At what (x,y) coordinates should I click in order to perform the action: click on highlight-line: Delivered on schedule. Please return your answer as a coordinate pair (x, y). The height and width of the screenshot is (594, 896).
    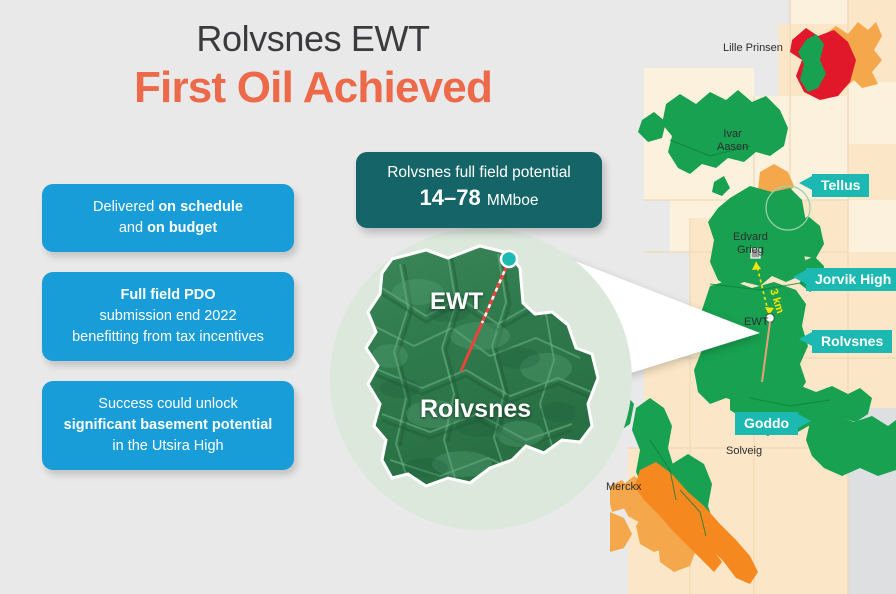
    Looking at the image, I should click on (168, 207).